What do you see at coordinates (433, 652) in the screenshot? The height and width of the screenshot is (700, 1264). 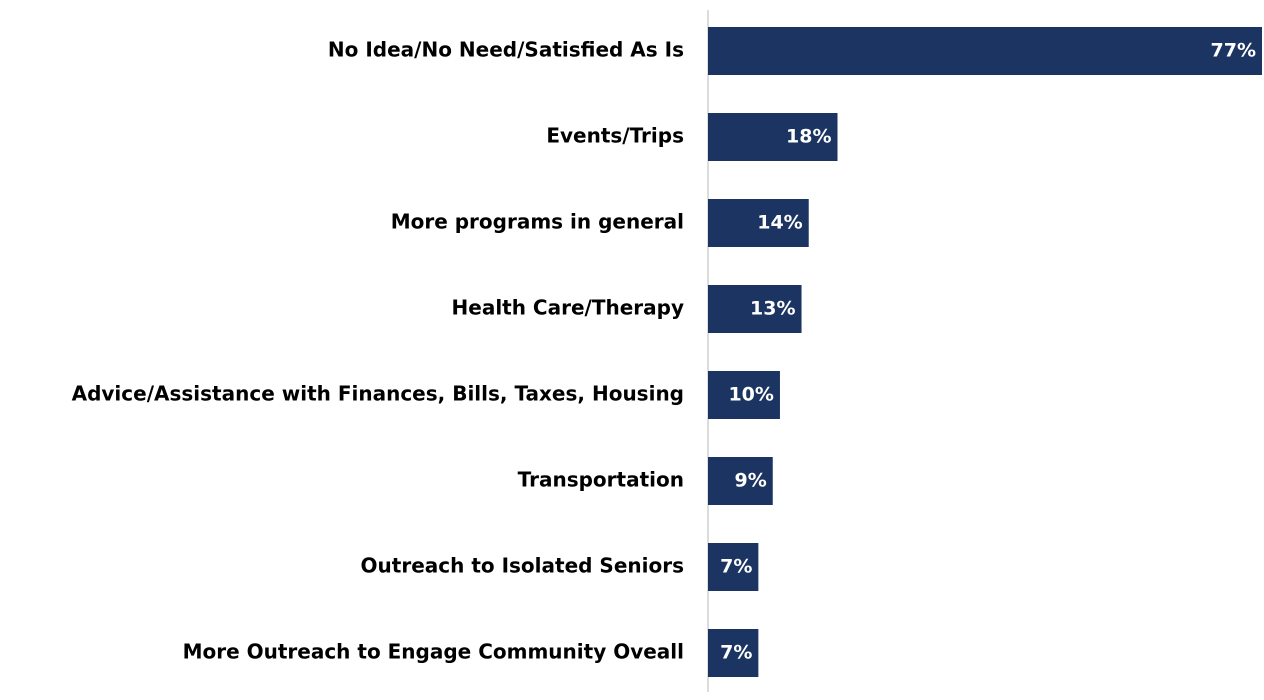 I see `category-label: More Outreach to Engage Community Oveall` at bounding box center [433, 652].